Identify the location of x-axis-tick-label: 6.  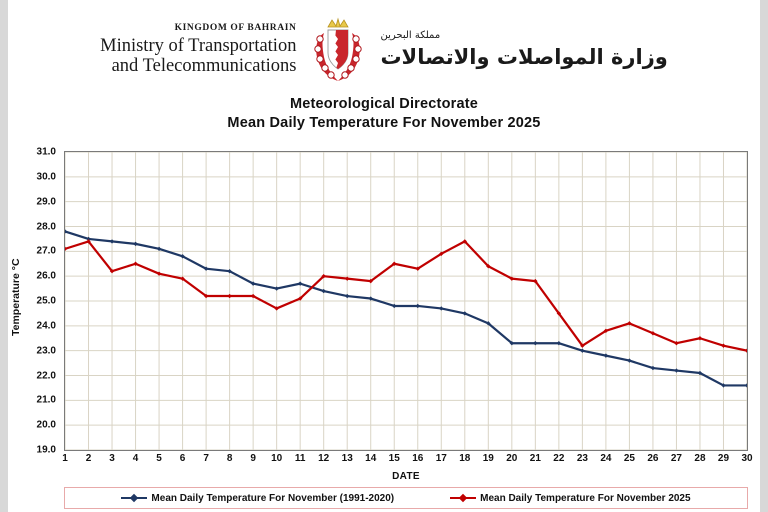
(182, 458).